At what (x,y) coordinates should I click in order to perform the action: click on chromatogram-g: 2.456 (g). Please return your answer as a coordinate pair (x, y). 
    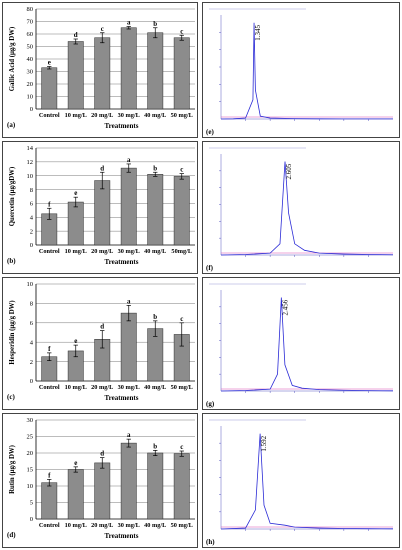
    Looking at the image, I should click on (300, 345).